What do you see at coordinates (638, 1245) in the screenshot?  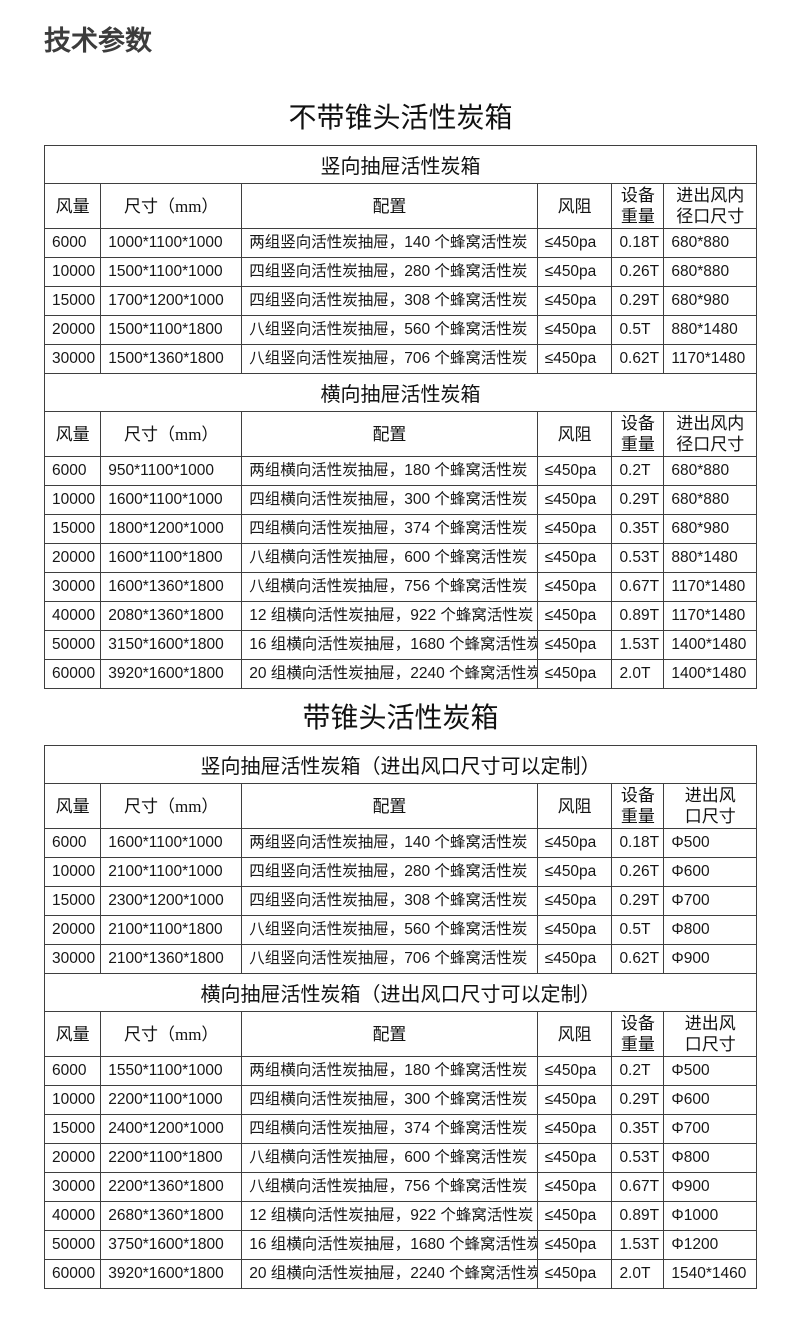 I see `table-cell: 1.53T` at bounding box center [638, 1245].